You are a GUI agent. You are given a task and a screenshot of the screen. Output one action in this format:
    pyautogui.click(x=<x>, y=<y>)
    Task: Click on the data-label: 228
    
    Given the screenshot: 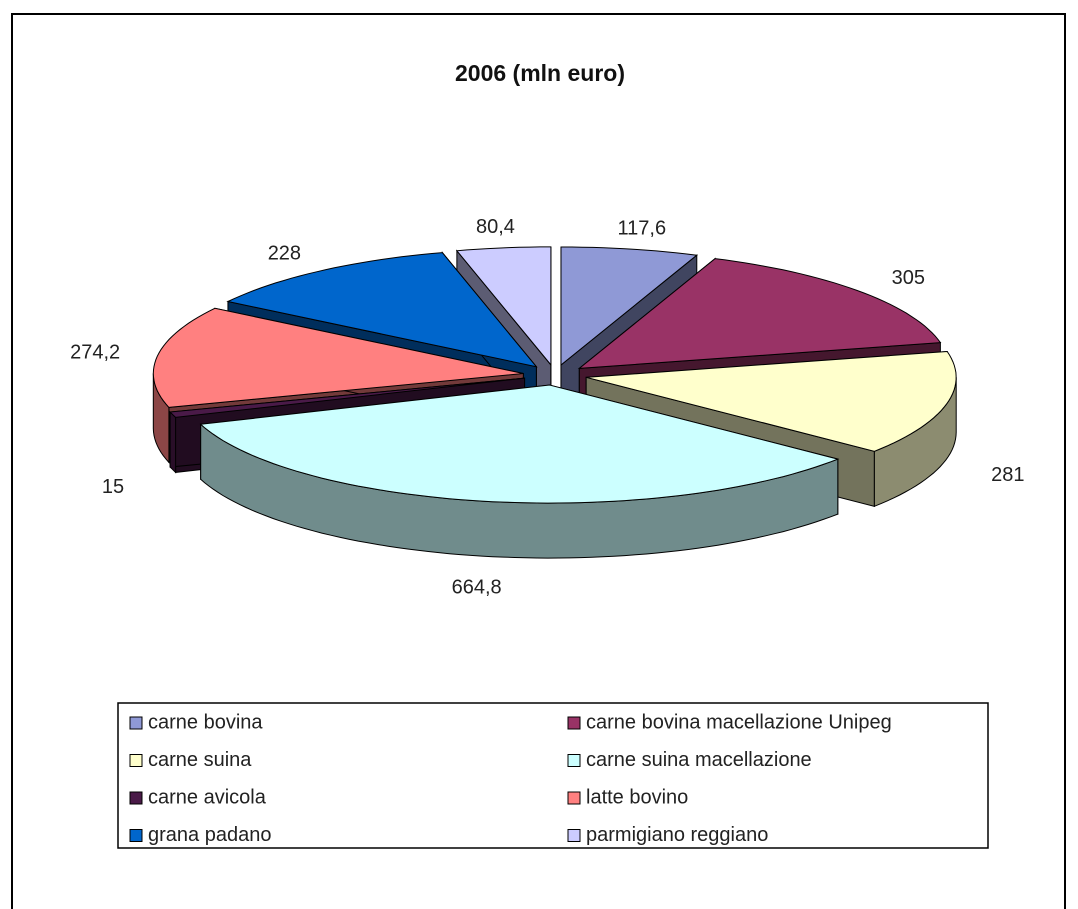 What is the action you would take?
    pyautogui.click(x=284, y=254)
    